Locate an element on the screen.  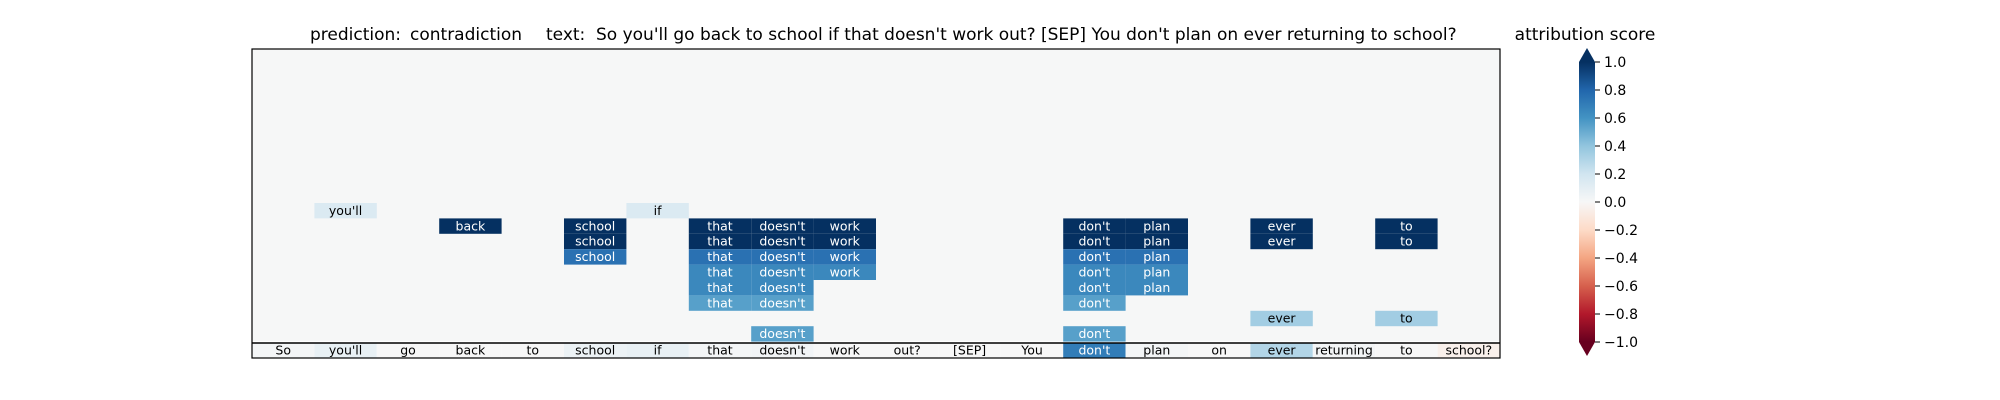
colorbar-tick-label: 1.0 is located at coordinates (1615, 63).